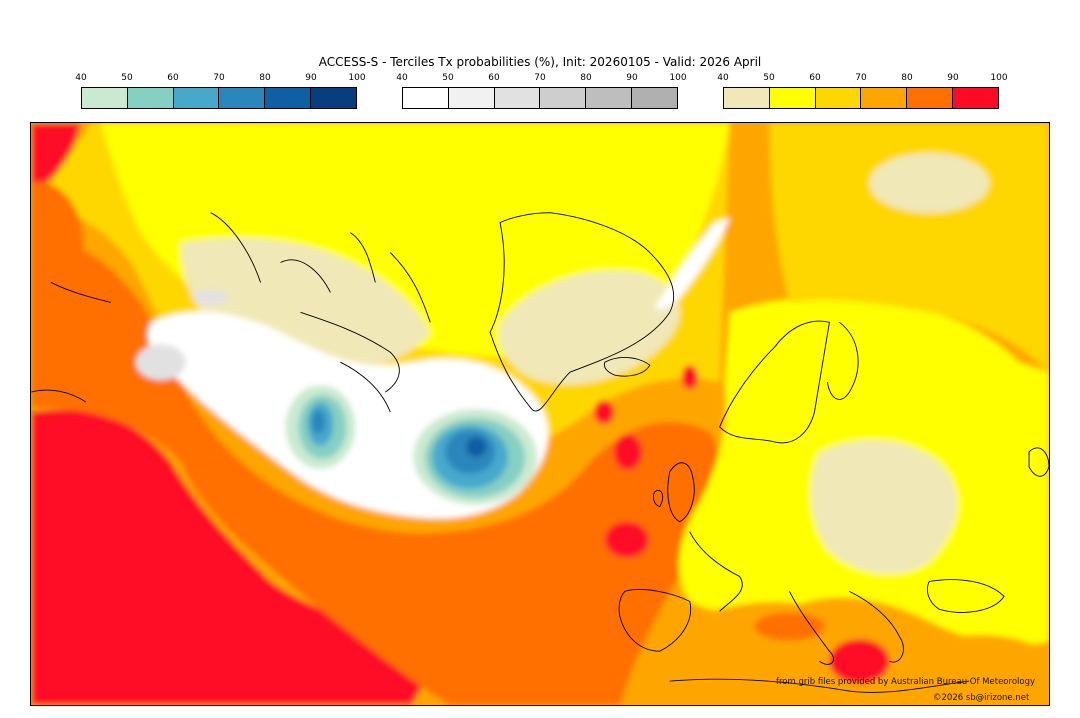 The height and width of the screenshot is (718, 1080). Describe the element at coordinates (929, 182) in the screenshot. I see `field-khaki-ne` at that location.